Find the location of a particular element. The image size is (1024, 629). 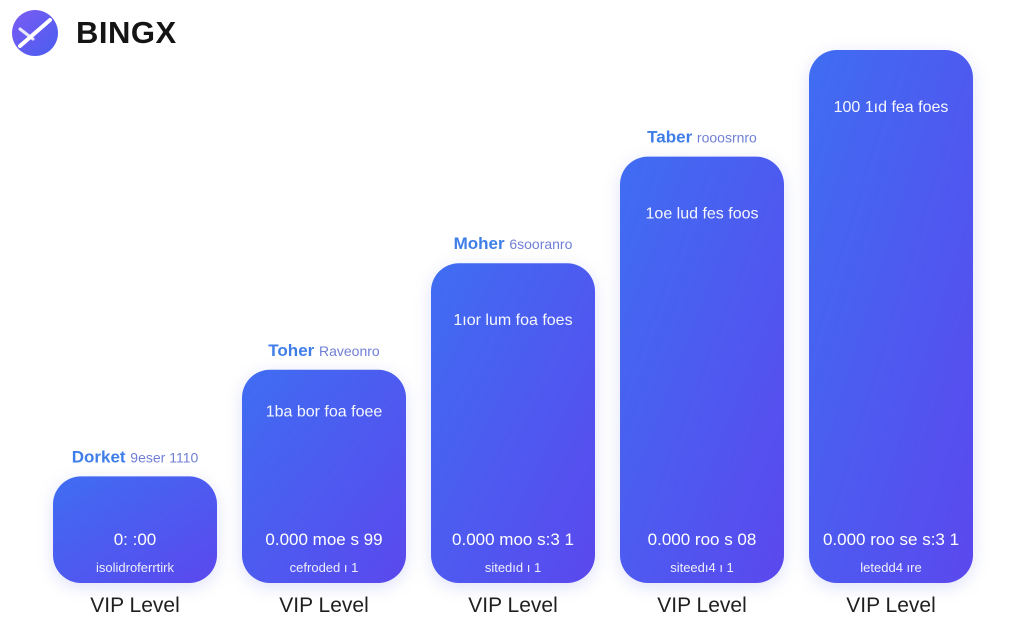

bar-sub-label: sitedıd ı 1 is located at coordinates (513, 567).